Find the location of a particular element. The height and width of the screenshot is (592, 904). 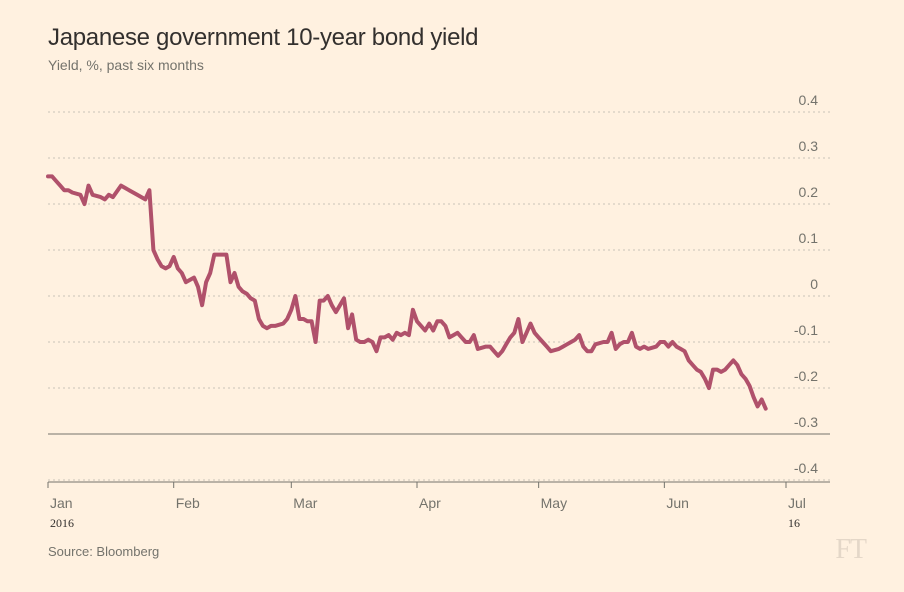

x-tick-label: Jan is located at coordinates (61, 503).